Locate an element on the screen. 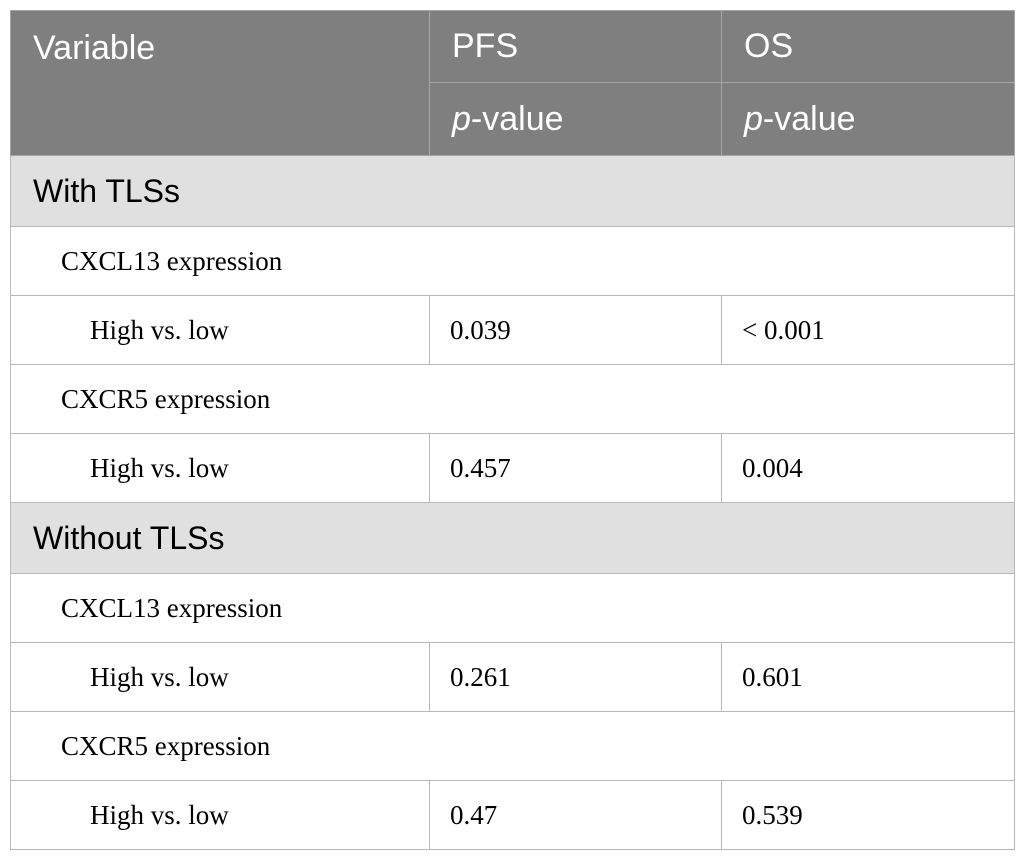 This screenshot has width=1025, height=862. table-row: High vs. low 0.039 < 0.001 is located at coordinates (512, 330).